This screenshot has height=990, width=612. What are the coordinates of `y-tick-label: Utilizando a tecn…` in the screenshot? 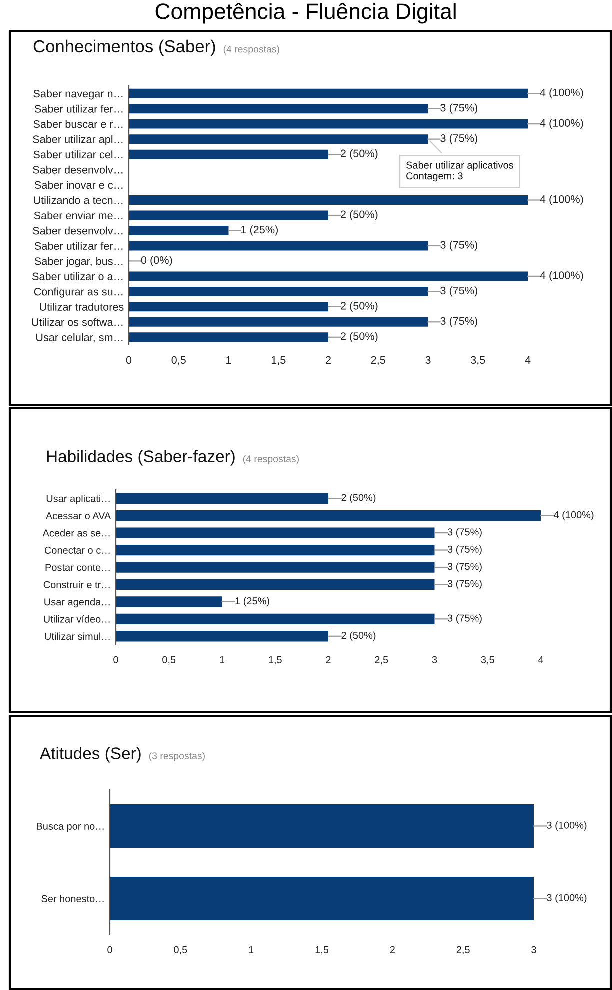 It's located at (78, 200).